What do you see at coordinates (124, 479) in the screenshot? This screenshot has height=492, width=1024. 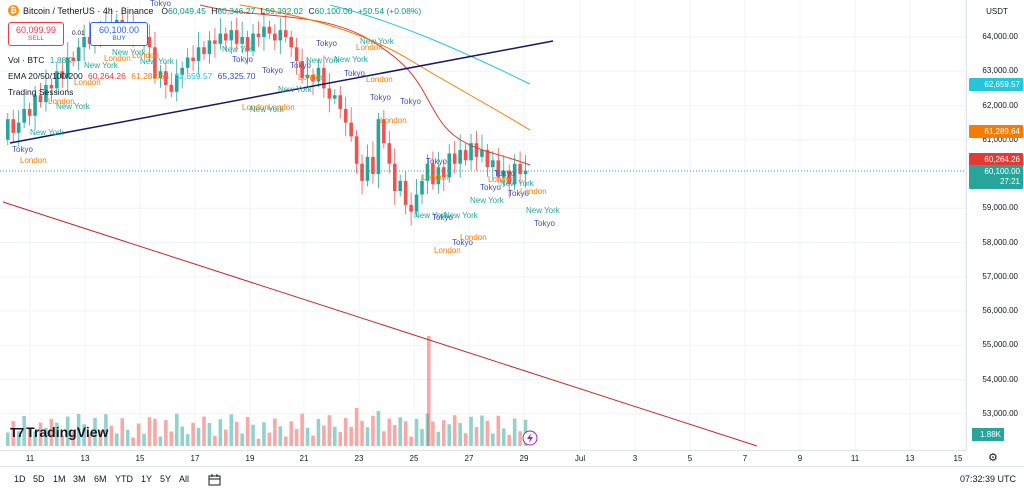 I see `range-button-ytd: YTD` at bounding box center [124, 479].